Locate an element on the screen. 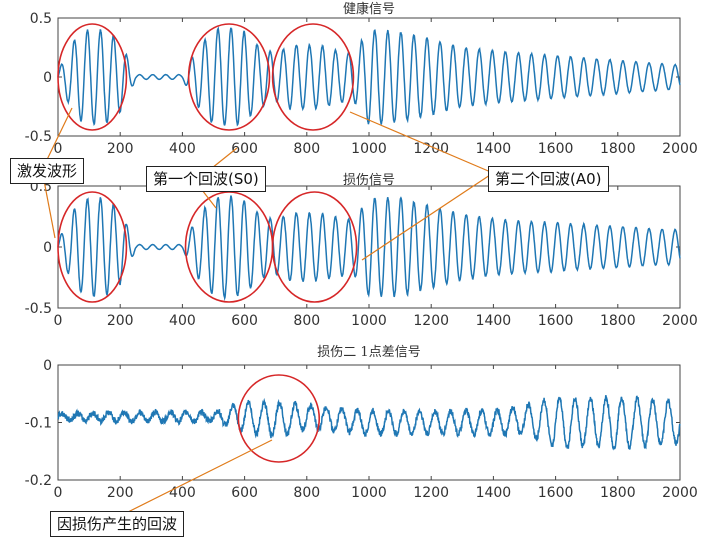 Image resolution: width=723 pixels, height=542 pixels. y-tick-label: -0.2 is located at coordinates (38, 481).